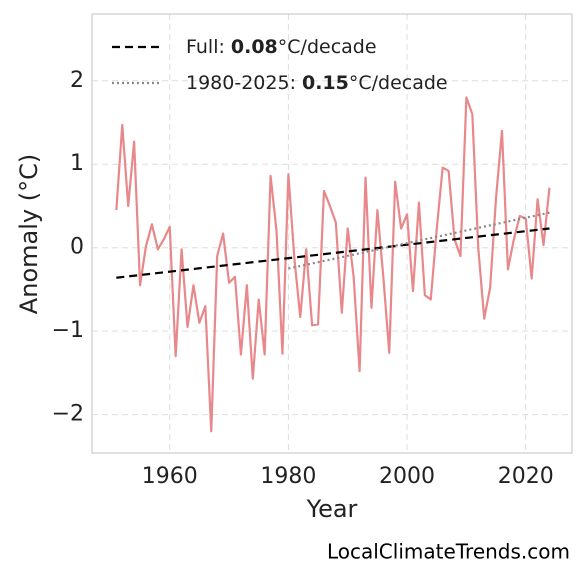 The image size is (585, 580). I want to click on legend-entry: Full: 0.08°C/decade, so click(281, 47).